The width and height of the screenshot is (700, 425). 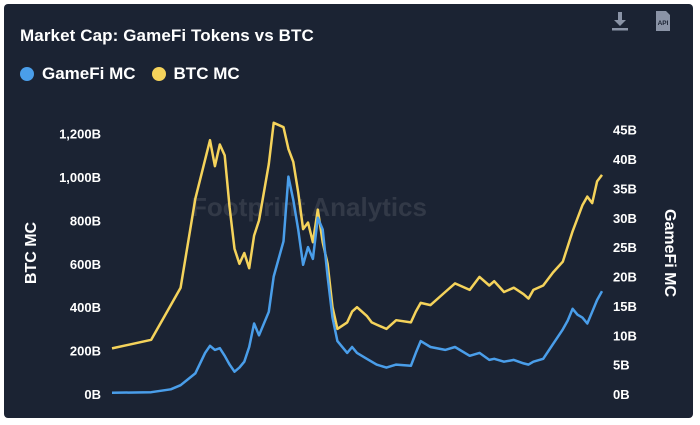 I want to click on watermark: Footprint Analytics, so click(x=309, y=207).